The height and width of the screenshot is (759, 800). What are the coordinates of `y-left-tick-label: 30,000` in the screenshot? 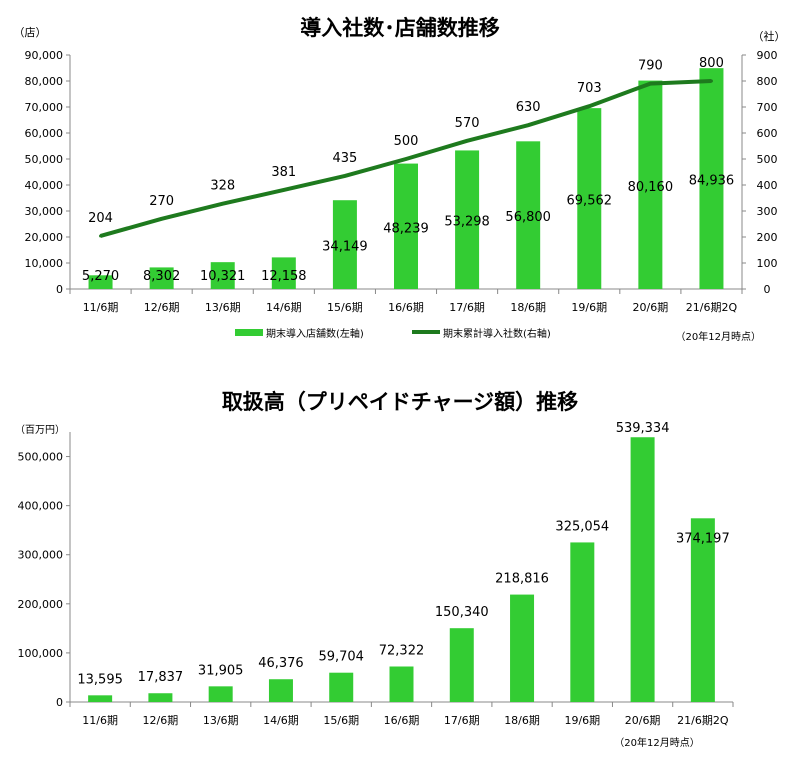 It's located at (44, 211).